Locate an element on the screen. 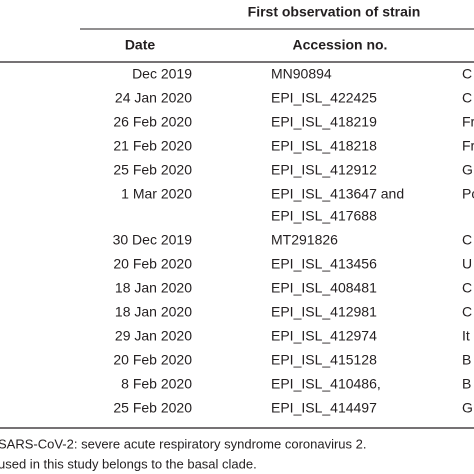 Image resolution: width=474 pixels, height=474 pixels. accession-cell: EPI_ISL_414497 is located at coordinates (324, 408).